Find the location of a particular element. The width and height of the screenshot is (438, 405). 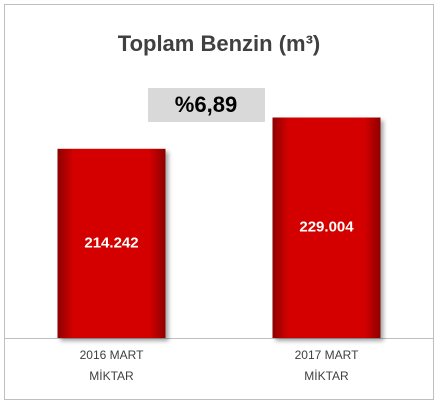

x-tick-label: 2016 MART MİKTAR is located at coordinates (111, 365).